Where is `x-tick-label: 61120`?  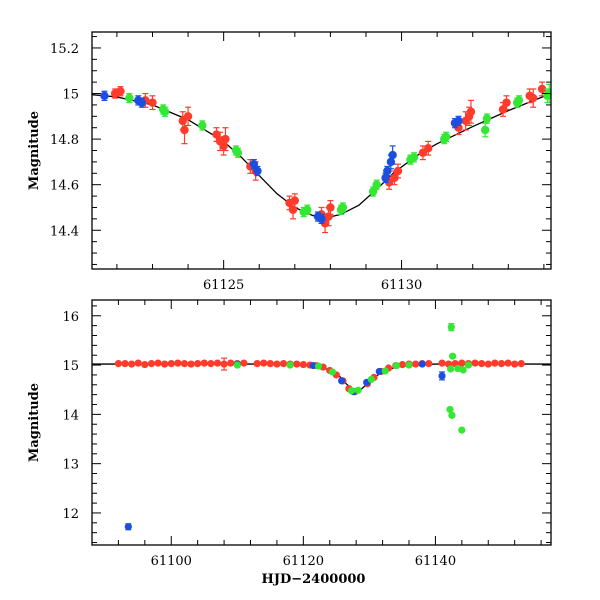
x-tick-label: 61120 is located at coordinates (303, 561).